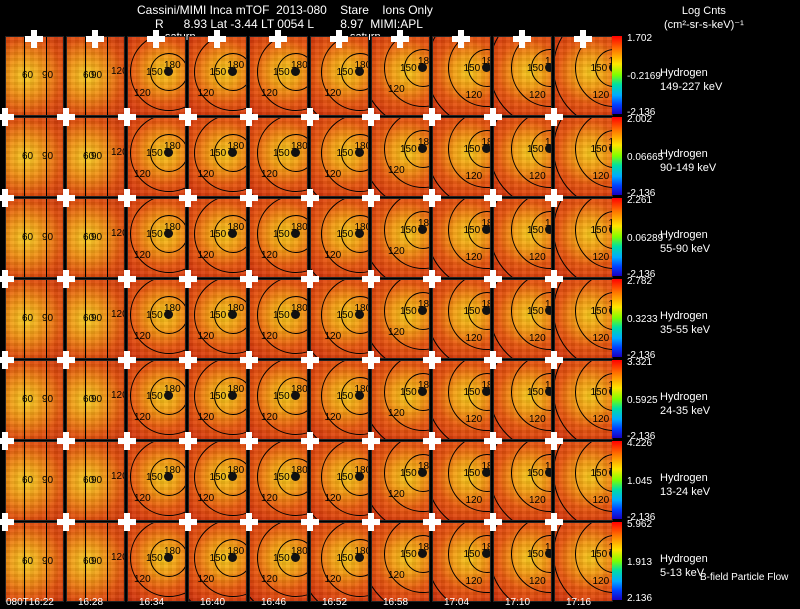  Describe the element at coordinates (684, 235) in the screenshot. I see `species-label: Hydrogen` at that location.